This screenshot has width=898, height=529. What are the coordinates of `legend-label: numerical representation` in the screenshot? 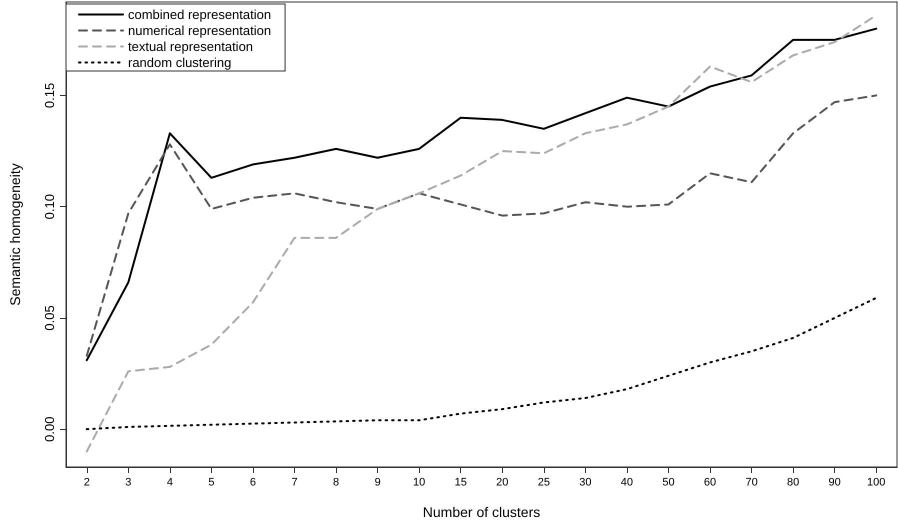 It's located at (200, 30).